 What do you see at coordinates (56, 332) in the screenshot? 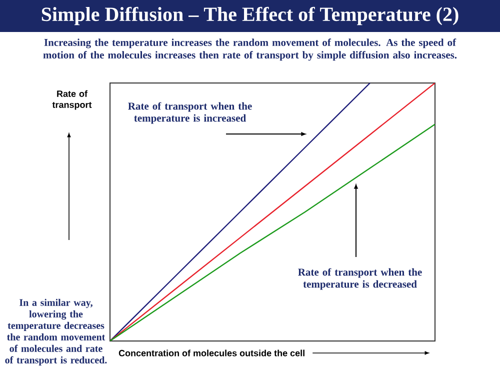
I see `text: In a similar way, lowering the temperature decreases the random movement of molecules and rate of transport is reduced.` at bounding box center [56, 332].